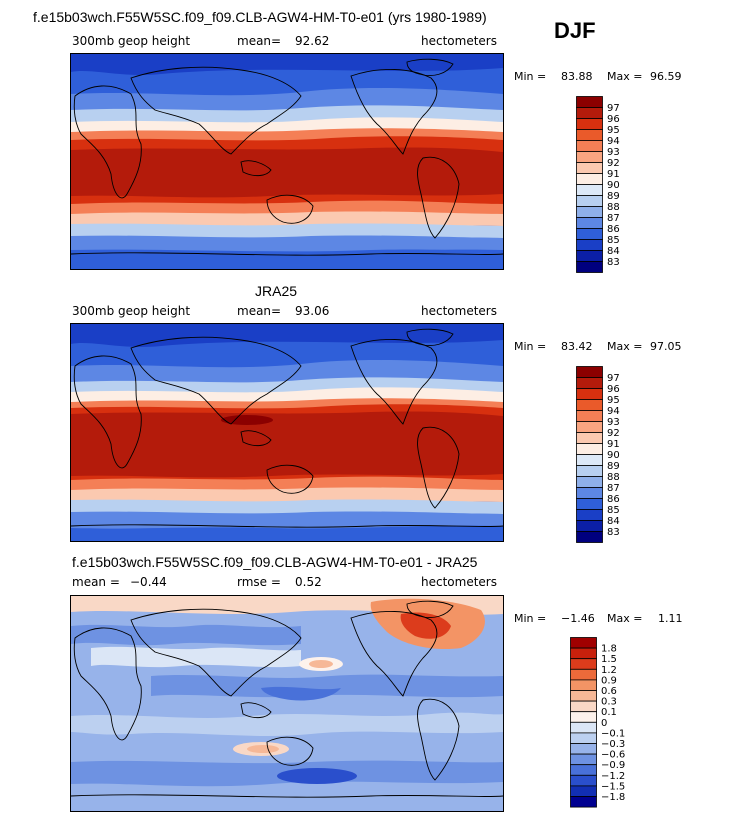 This screenshot has height=816, width=733. What do you see at coordinates (609, 691) in the screenshot?
I see `colorbar-tick-label: 0.6` at bounding box center [609, 691].